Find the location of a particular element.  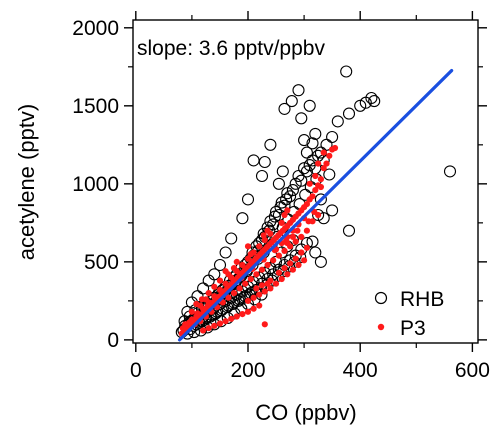

slope-annotation: slope: 3.6 pptv/ppbv is located at coordinates (231, 48).